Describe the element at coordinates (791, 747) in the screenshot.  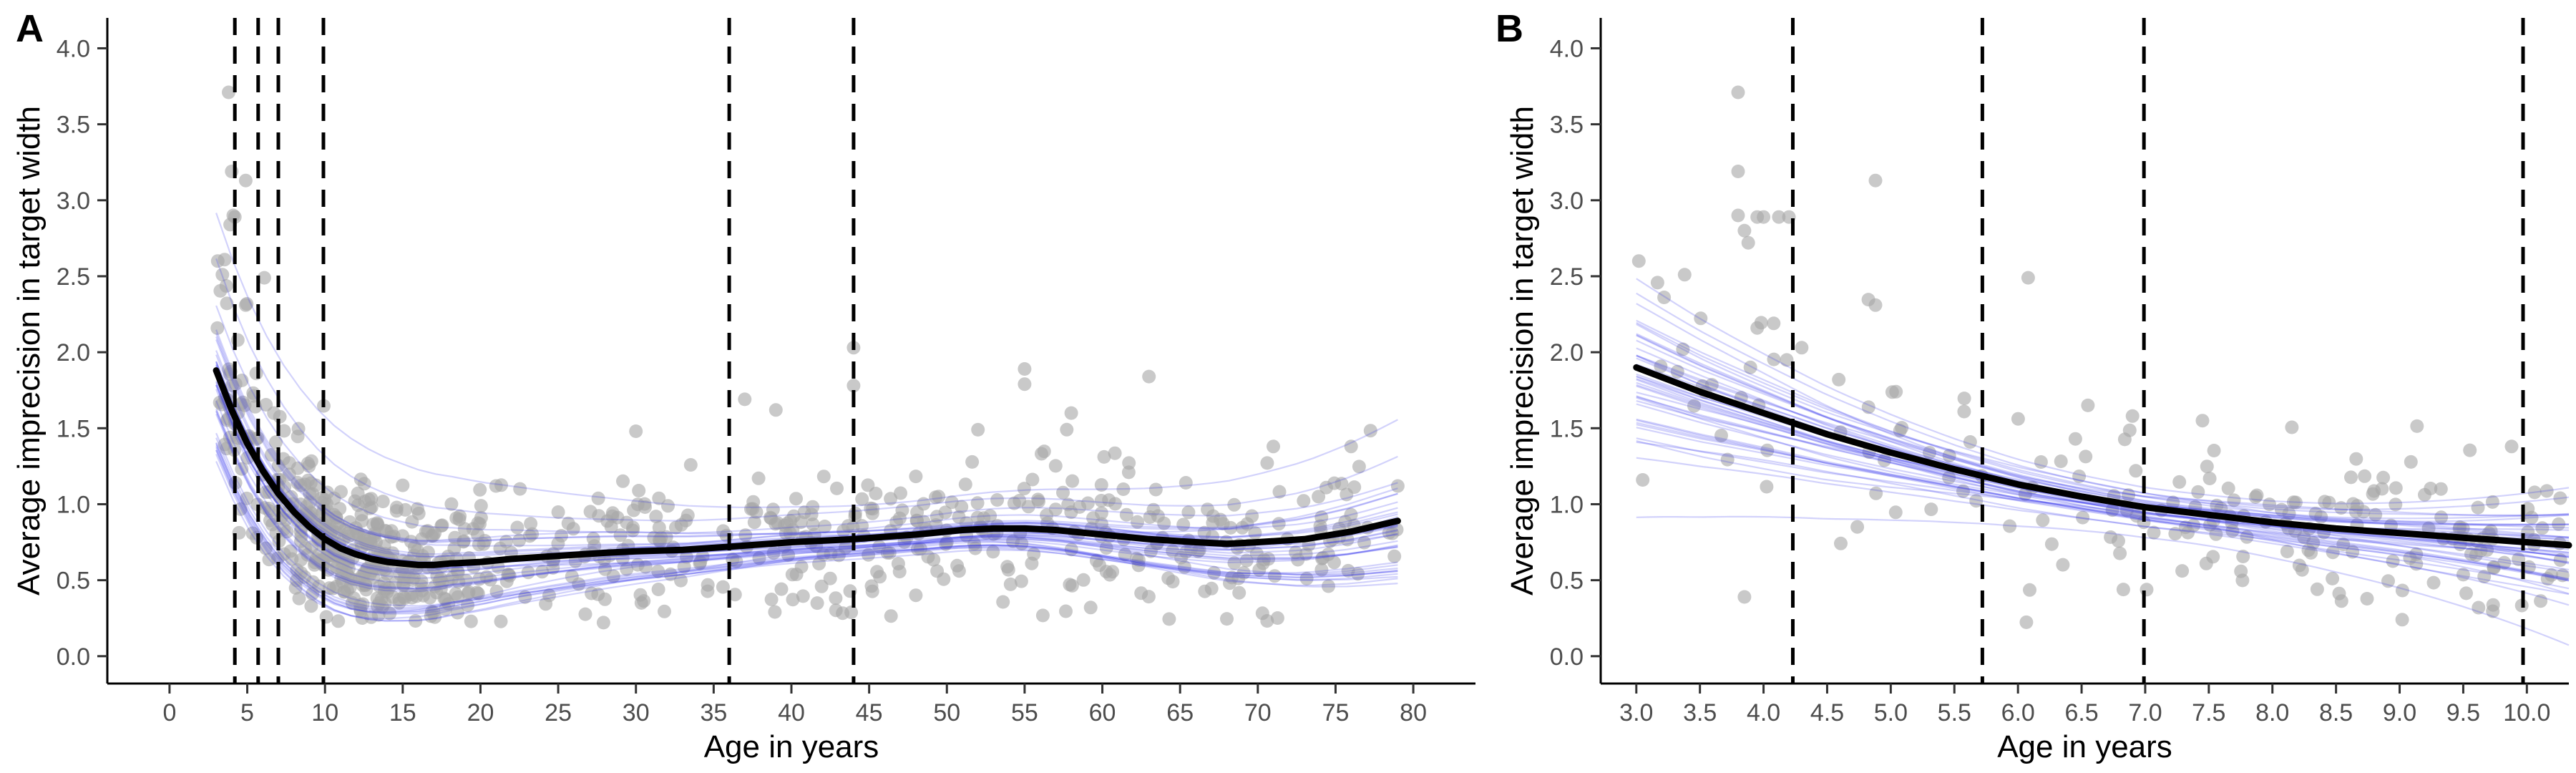
I see `x-axis-title: Age in years` at that location.